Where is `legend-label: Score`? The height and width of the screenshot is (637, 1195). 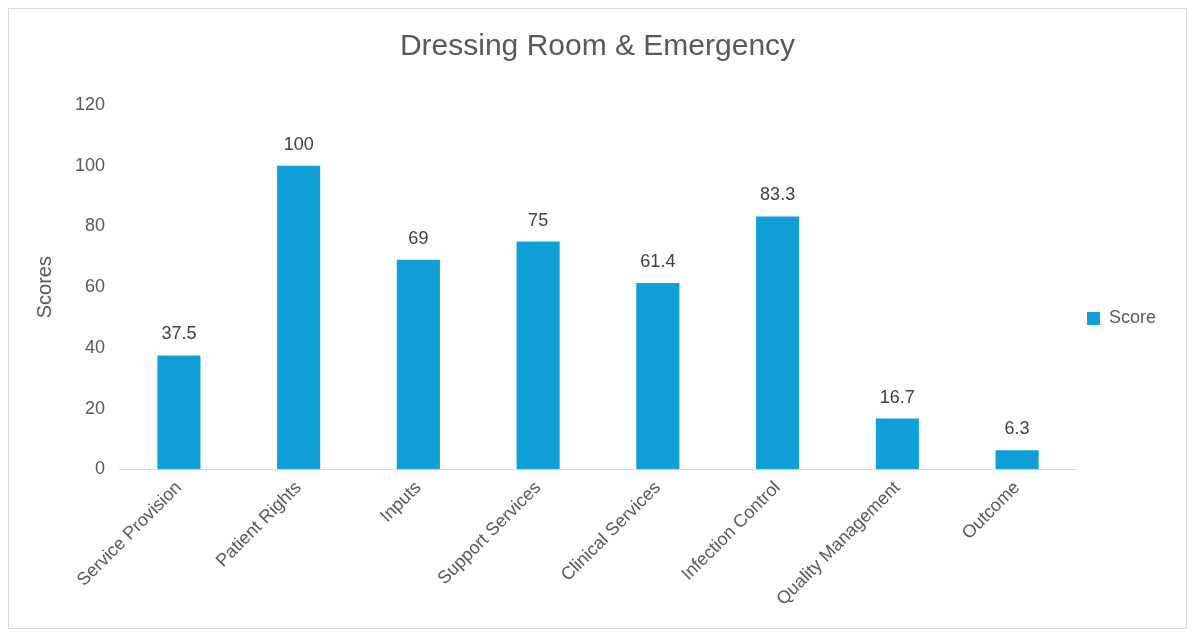
legend-label: Score is located at coordinates (1132, 317).